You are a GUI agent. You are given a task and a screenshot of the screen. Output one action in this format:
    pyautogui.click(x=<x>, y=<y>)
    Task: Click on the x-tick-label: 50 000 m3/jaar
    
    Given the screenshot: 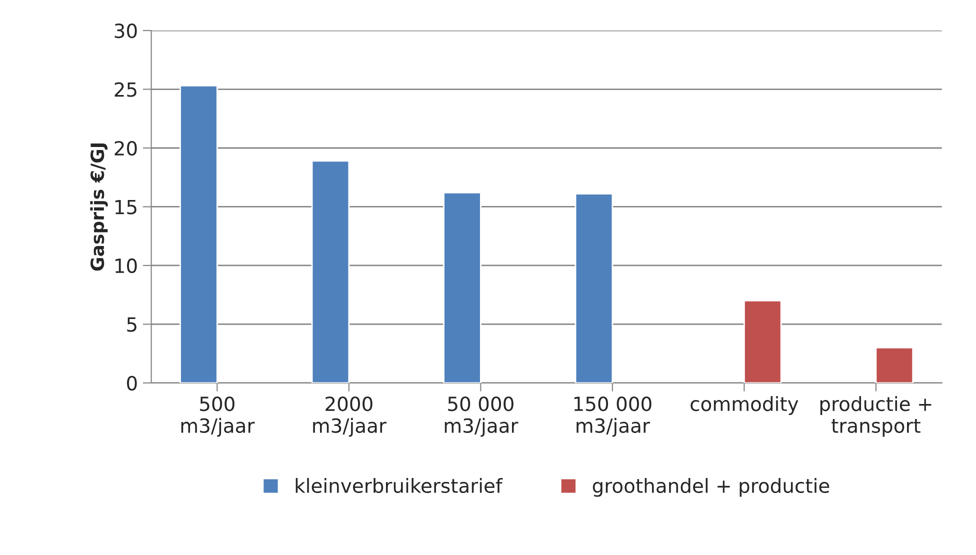 What is the action you would take?
    pyautogui.click(x=481, y=416)
    